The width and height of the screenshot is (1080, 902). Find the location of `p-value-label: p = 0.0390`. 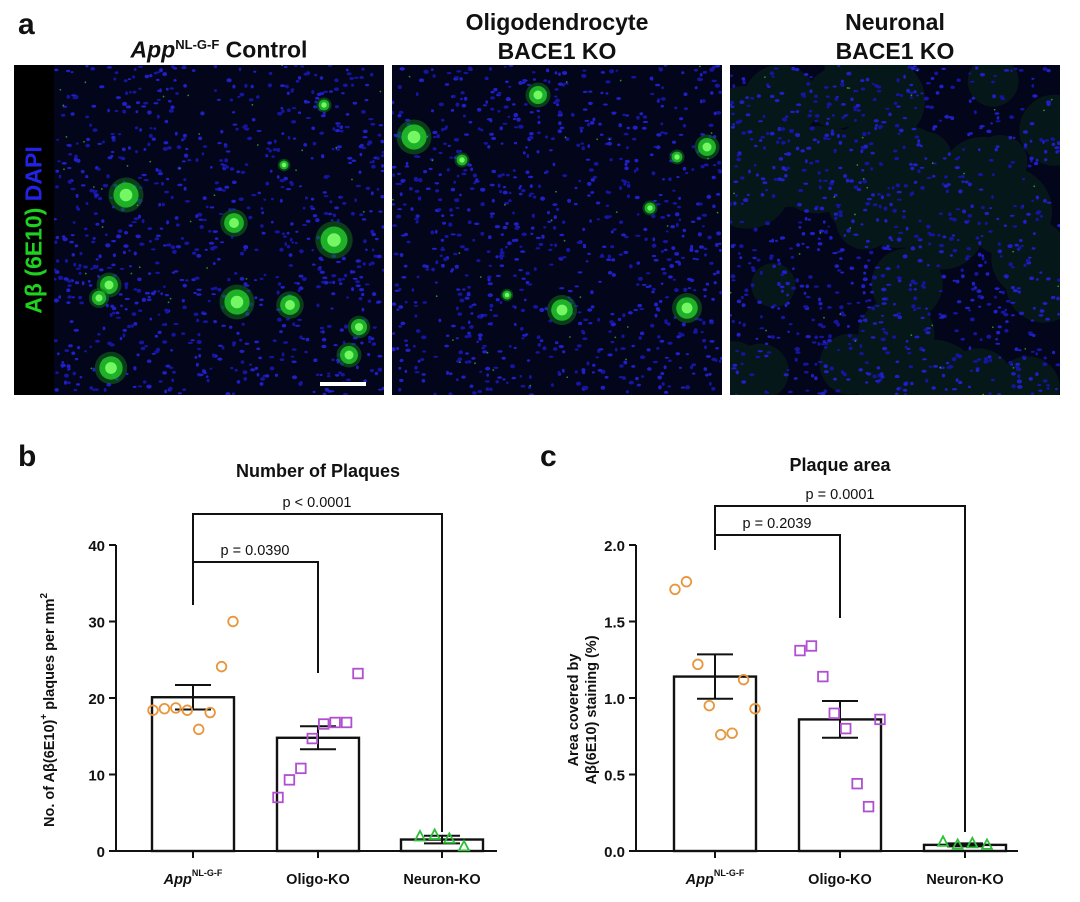

p-value-label: p = 0.0390 is located at coordinates (255, 551).